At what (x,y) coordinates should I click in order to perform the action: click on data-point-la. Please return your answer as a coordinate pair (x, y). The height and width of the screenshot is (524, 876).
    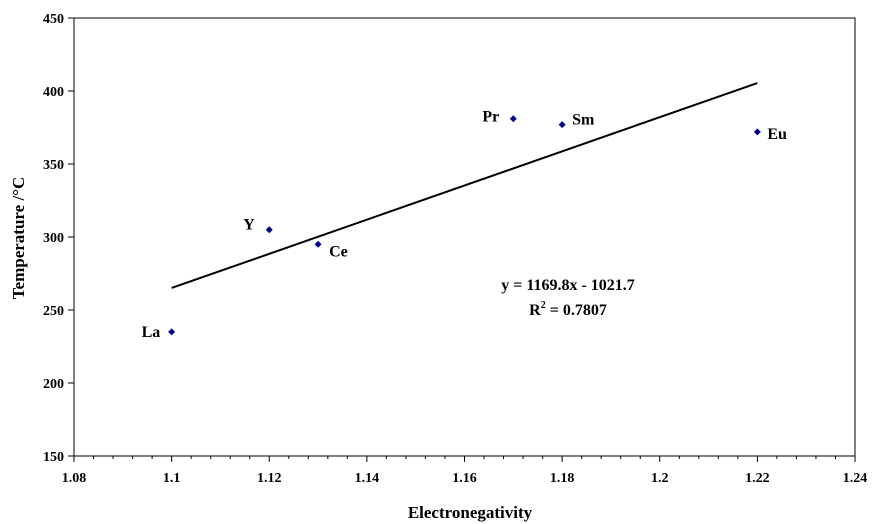
    Looking at the image, I should click on (172, 332).